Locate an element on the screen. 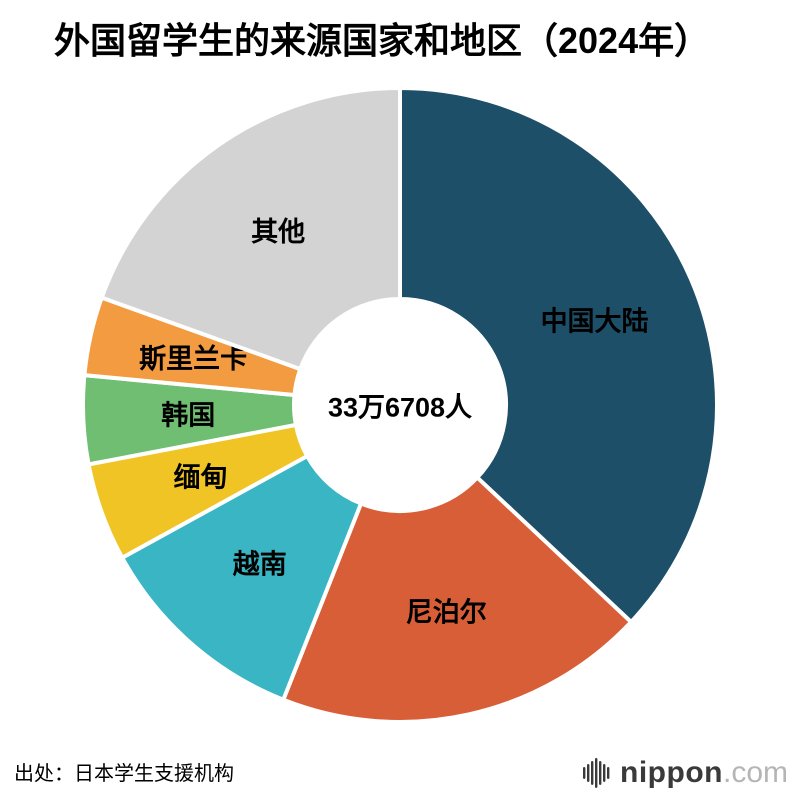 This screenshot has height=800, width=800. nippon-logo: nippon.com is located at coordinates (685, 773).